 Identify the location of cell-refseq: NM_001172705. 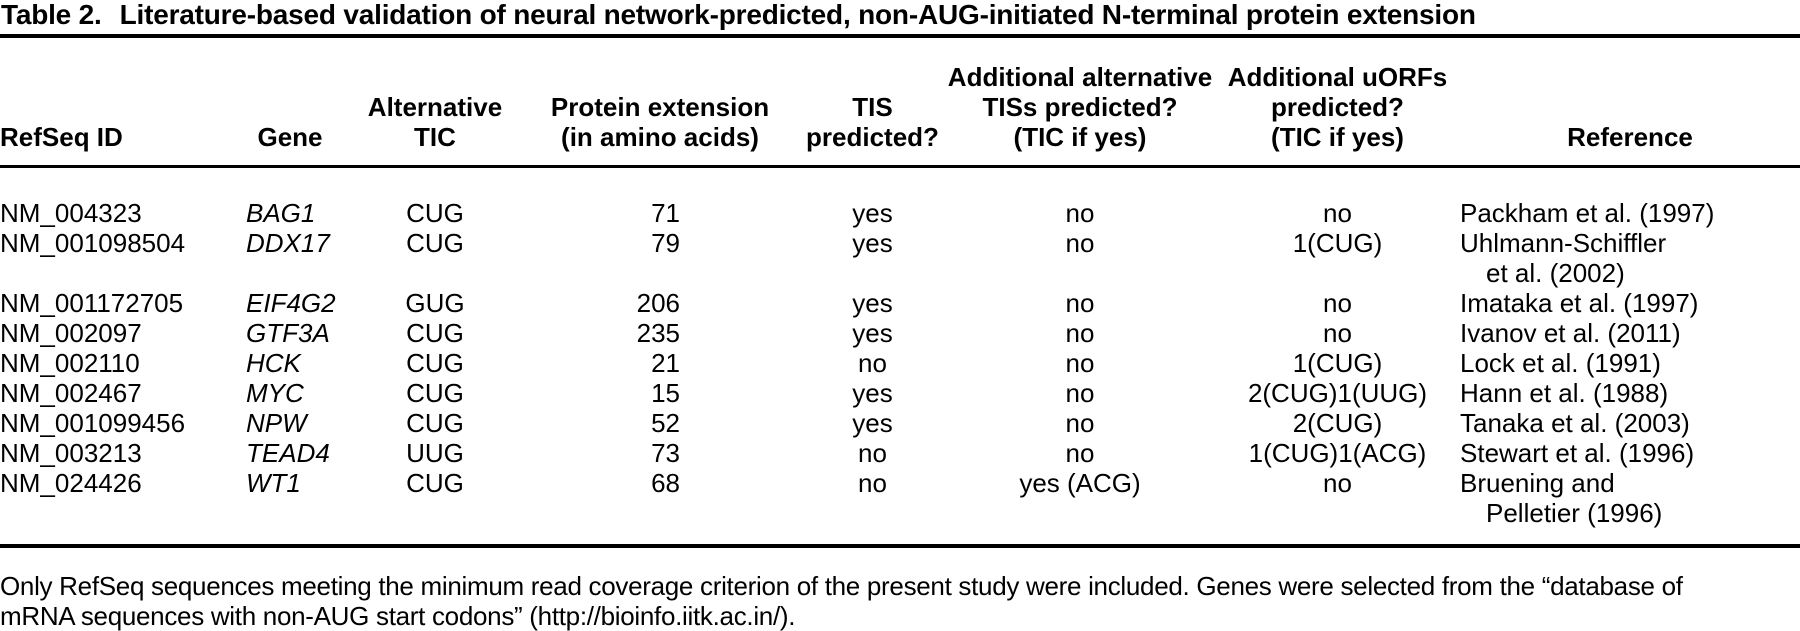
(92, 303).